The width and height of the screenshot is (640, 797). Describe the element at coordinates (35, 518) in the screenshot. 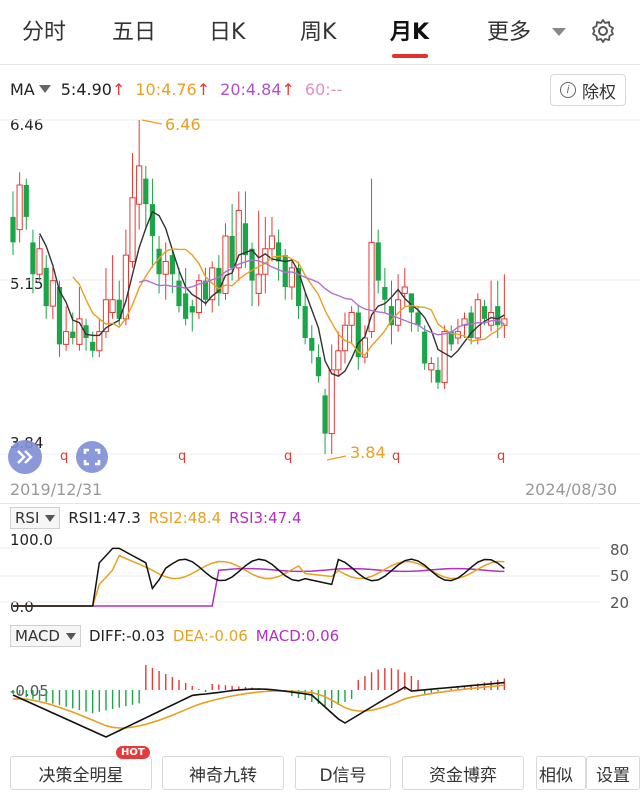

I see `rsi-selector: RSI` at that location.